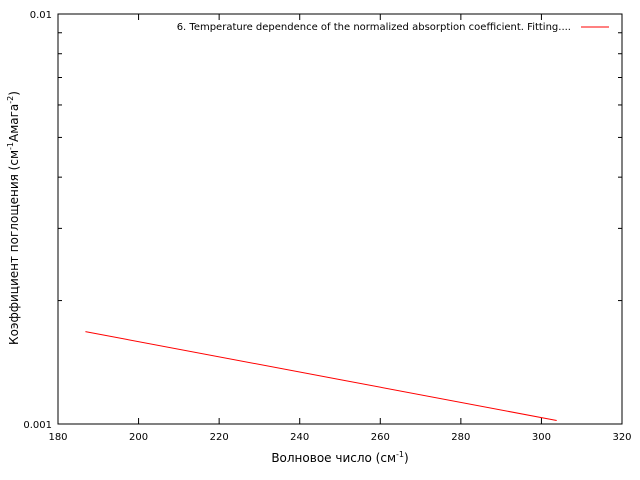 The image size is (640, 480). I want to click on x-tick-label: 300, so click(541, 437).